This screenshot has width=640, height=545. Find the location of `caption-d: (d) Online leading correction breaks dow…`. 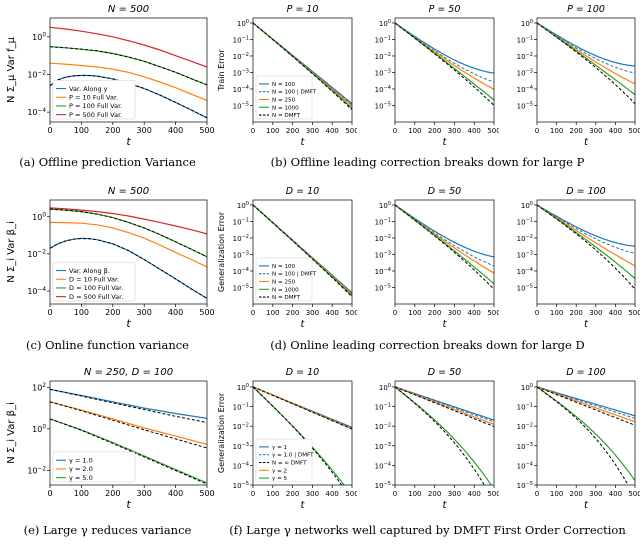

caption-d: (d) Online leading correction breaks dow… is located at coordinates (427, 345).